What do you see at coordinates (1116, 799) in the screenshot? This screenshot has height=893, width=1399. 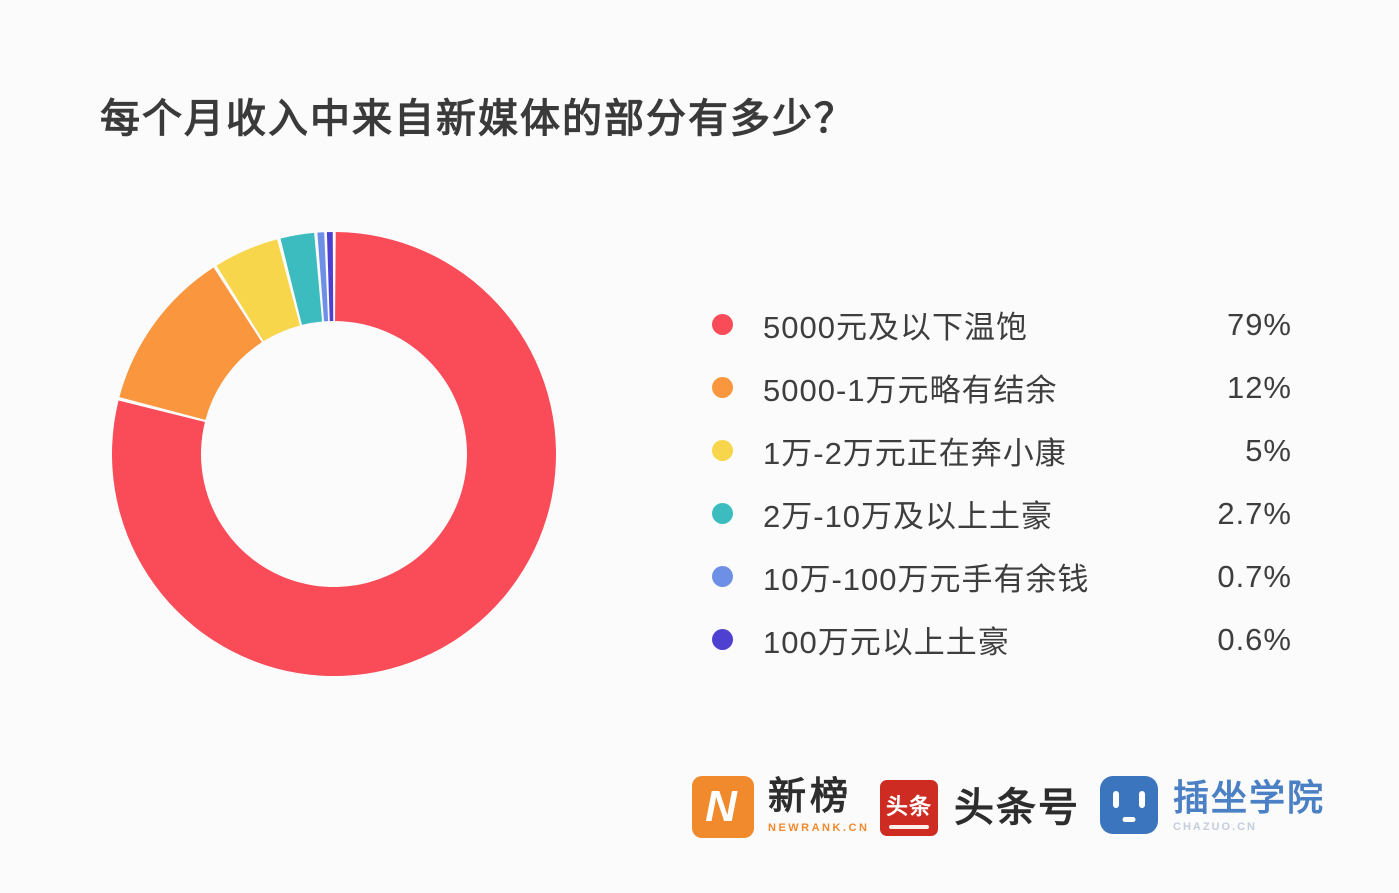 I see `chazuo-face-left-eye` at bounding box center [1116, 799].